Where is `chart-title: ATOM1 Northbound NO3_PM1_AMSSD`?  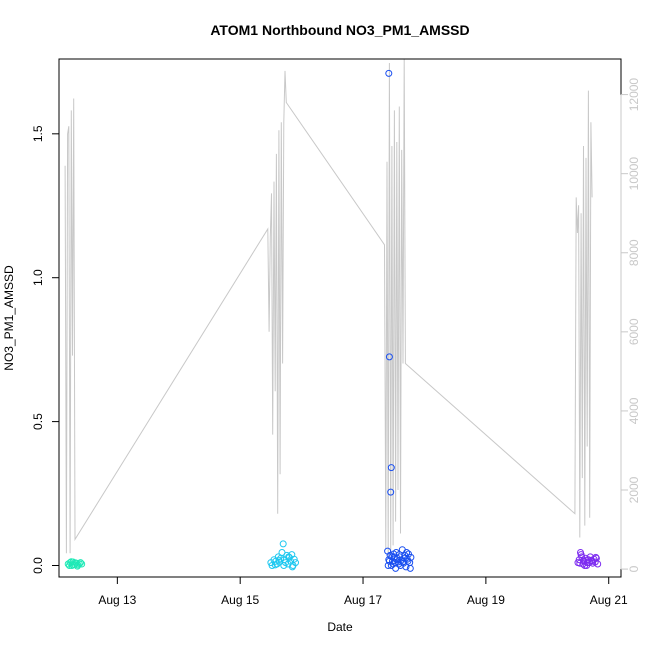
chart-title: ATOM1 Northbound NO3_PM1_AMSSD is located at coordinates (339, 30).